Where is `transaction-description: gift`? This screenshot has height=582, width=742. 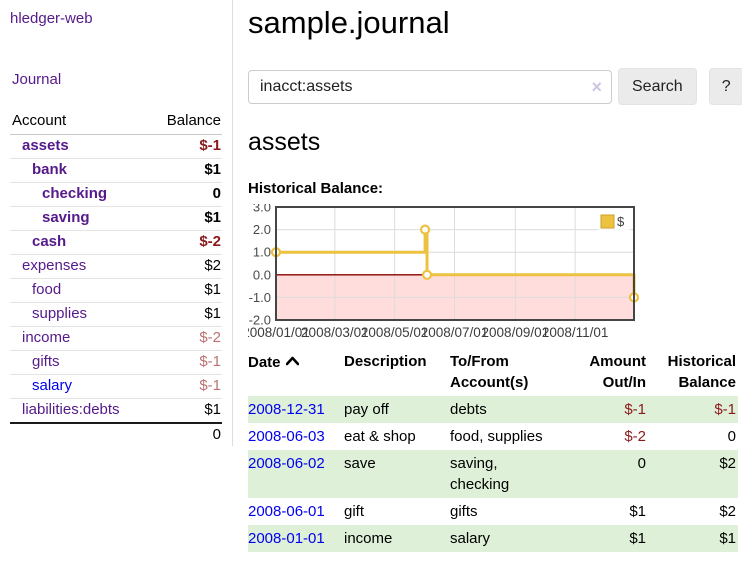 transaction-description: gift is located at coordinates (354, 511).